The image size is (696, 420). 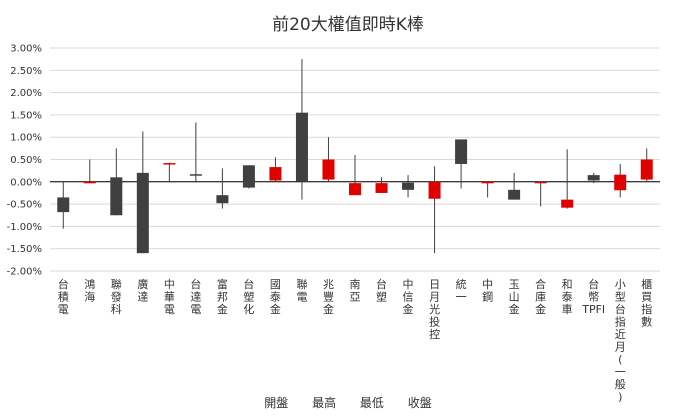 What do you see at coordinates (381, 290) in the screenshot?
I see `x-tick-label: 台塑` at bounding box center [381, 290].